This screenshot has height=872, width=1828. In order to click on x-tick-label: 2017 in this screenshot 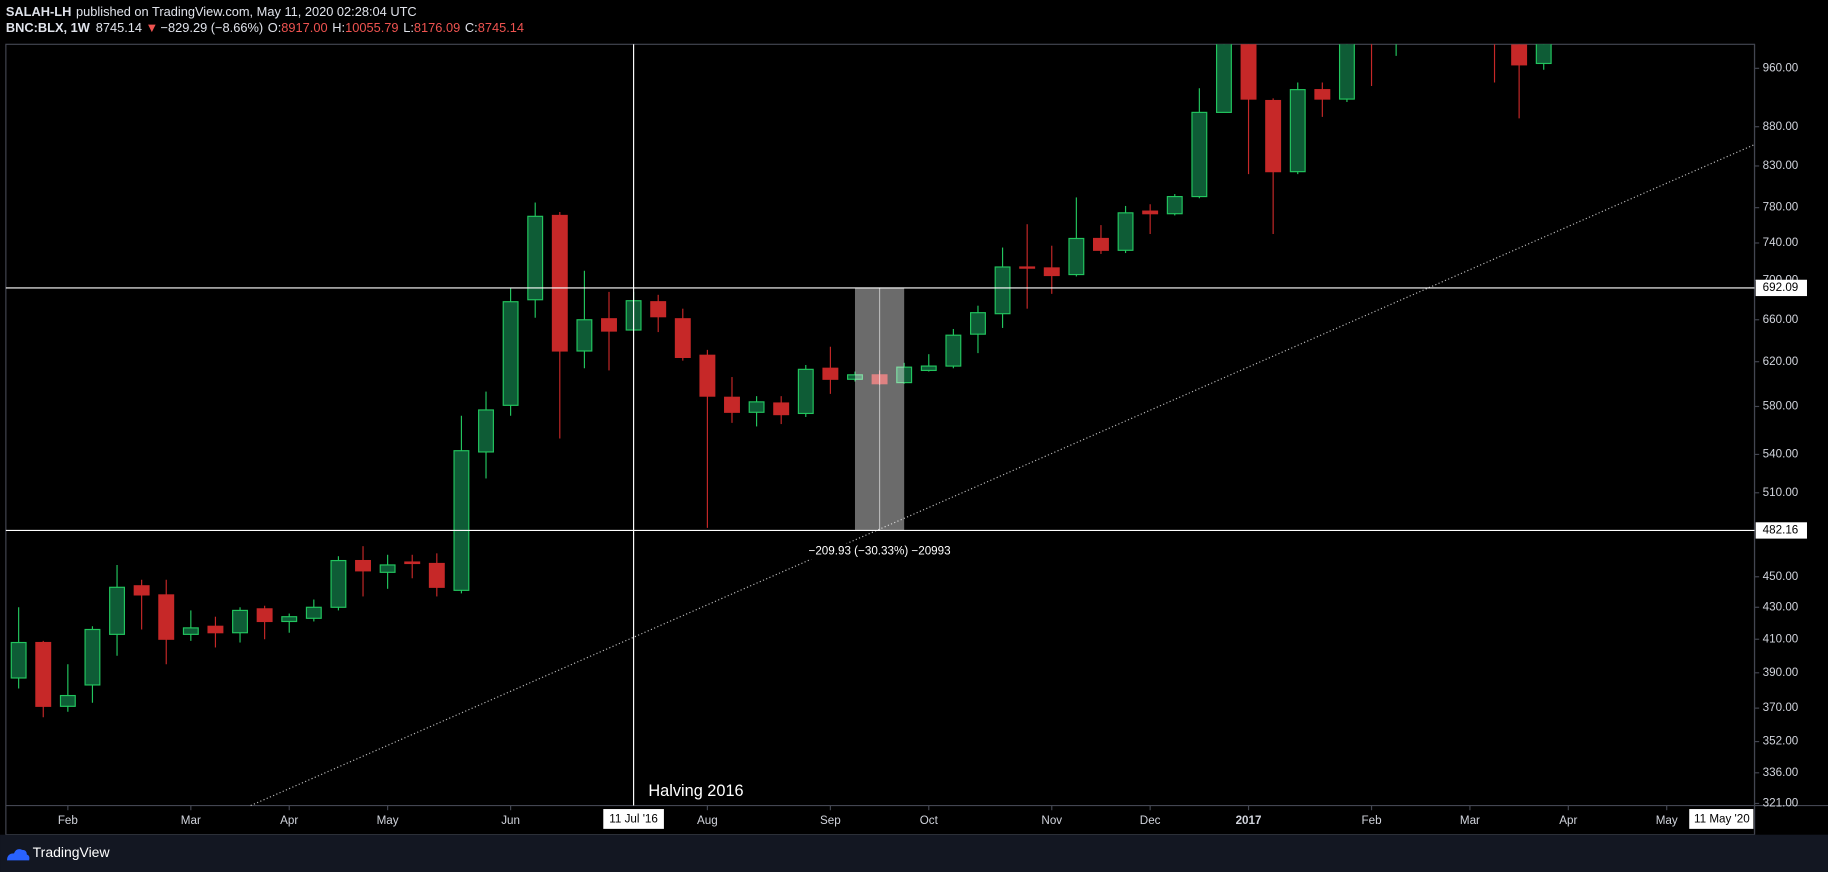, I will do `click(1249, 820)`.